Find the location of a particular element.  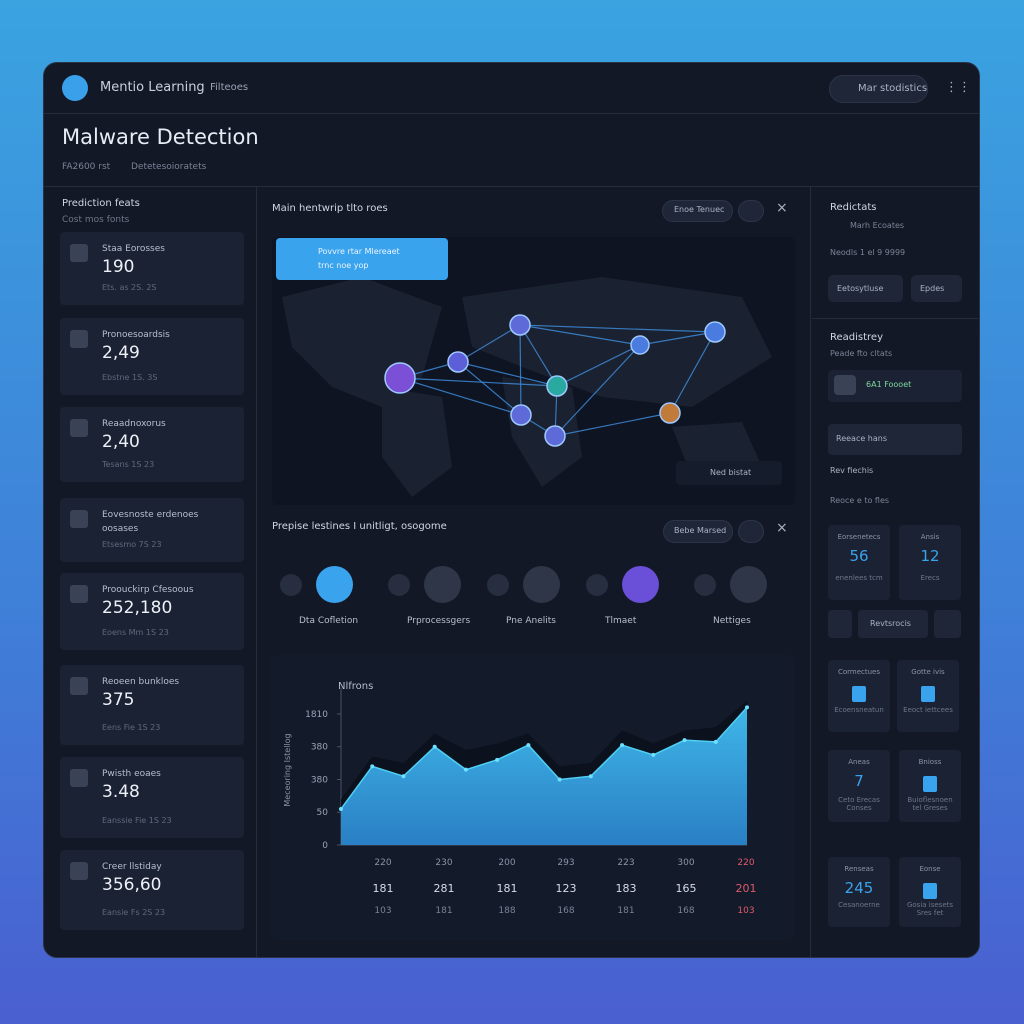

tile-label: Gotte ivis is located at coordinates (928, 672).